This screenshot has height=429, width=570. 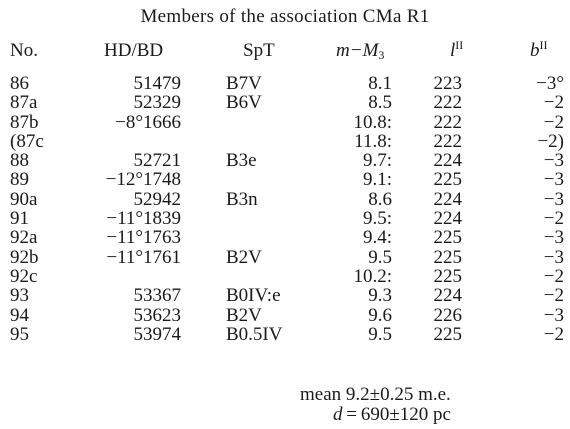 What do you see at coordinates (157, 199) in the screenshot?
I see `cell-hd-bd: 52942` at bounding box center [157, 199].